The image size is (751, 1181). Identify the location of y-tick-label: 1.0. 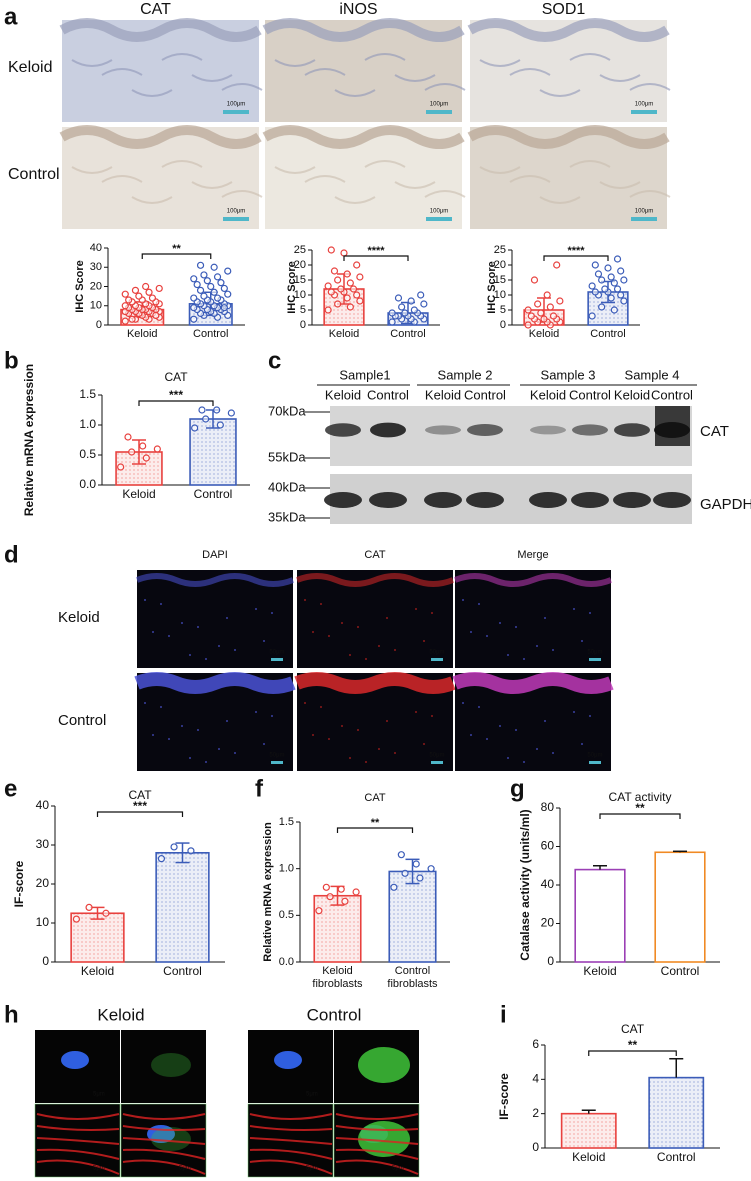
(87, 424).